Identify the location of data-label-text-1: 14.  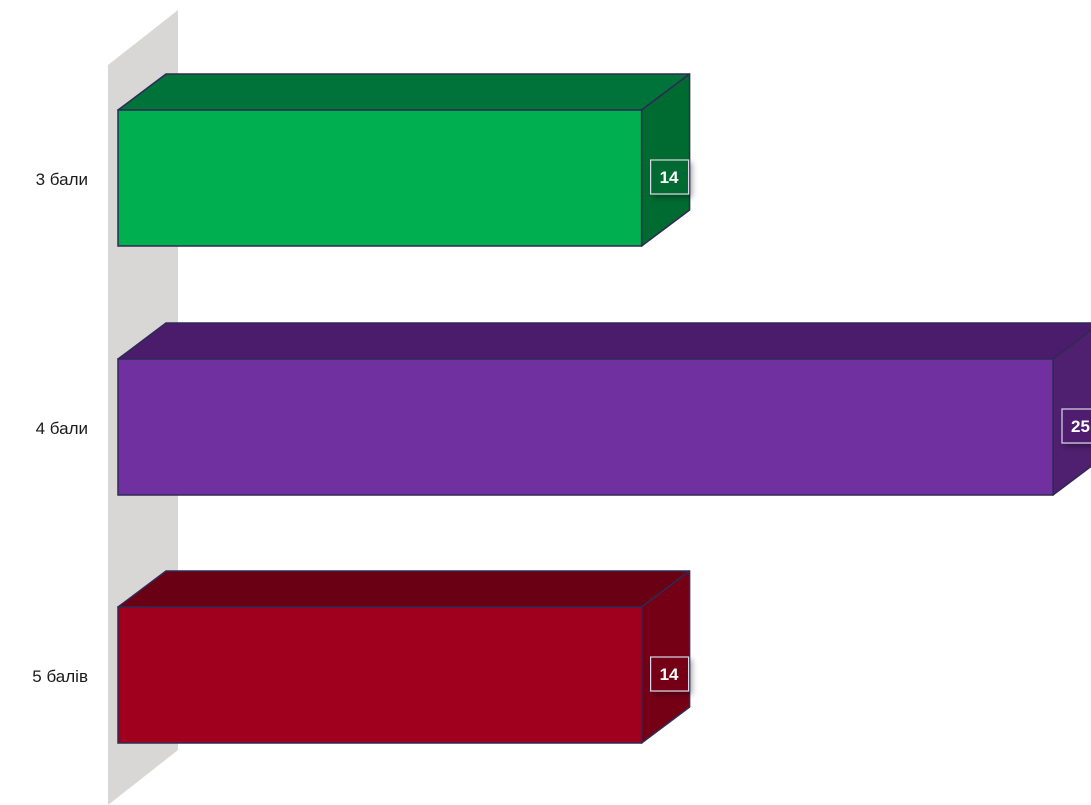
(669, 177).